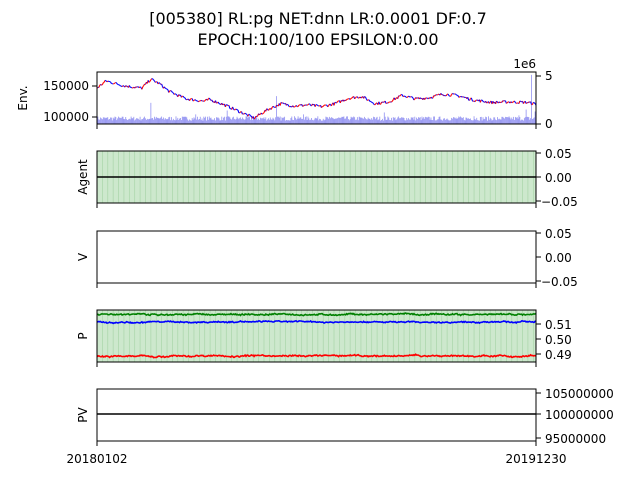 The image size is (640, 480). I want to click on p-tick-0.51: 0.51, so click(558, 325).